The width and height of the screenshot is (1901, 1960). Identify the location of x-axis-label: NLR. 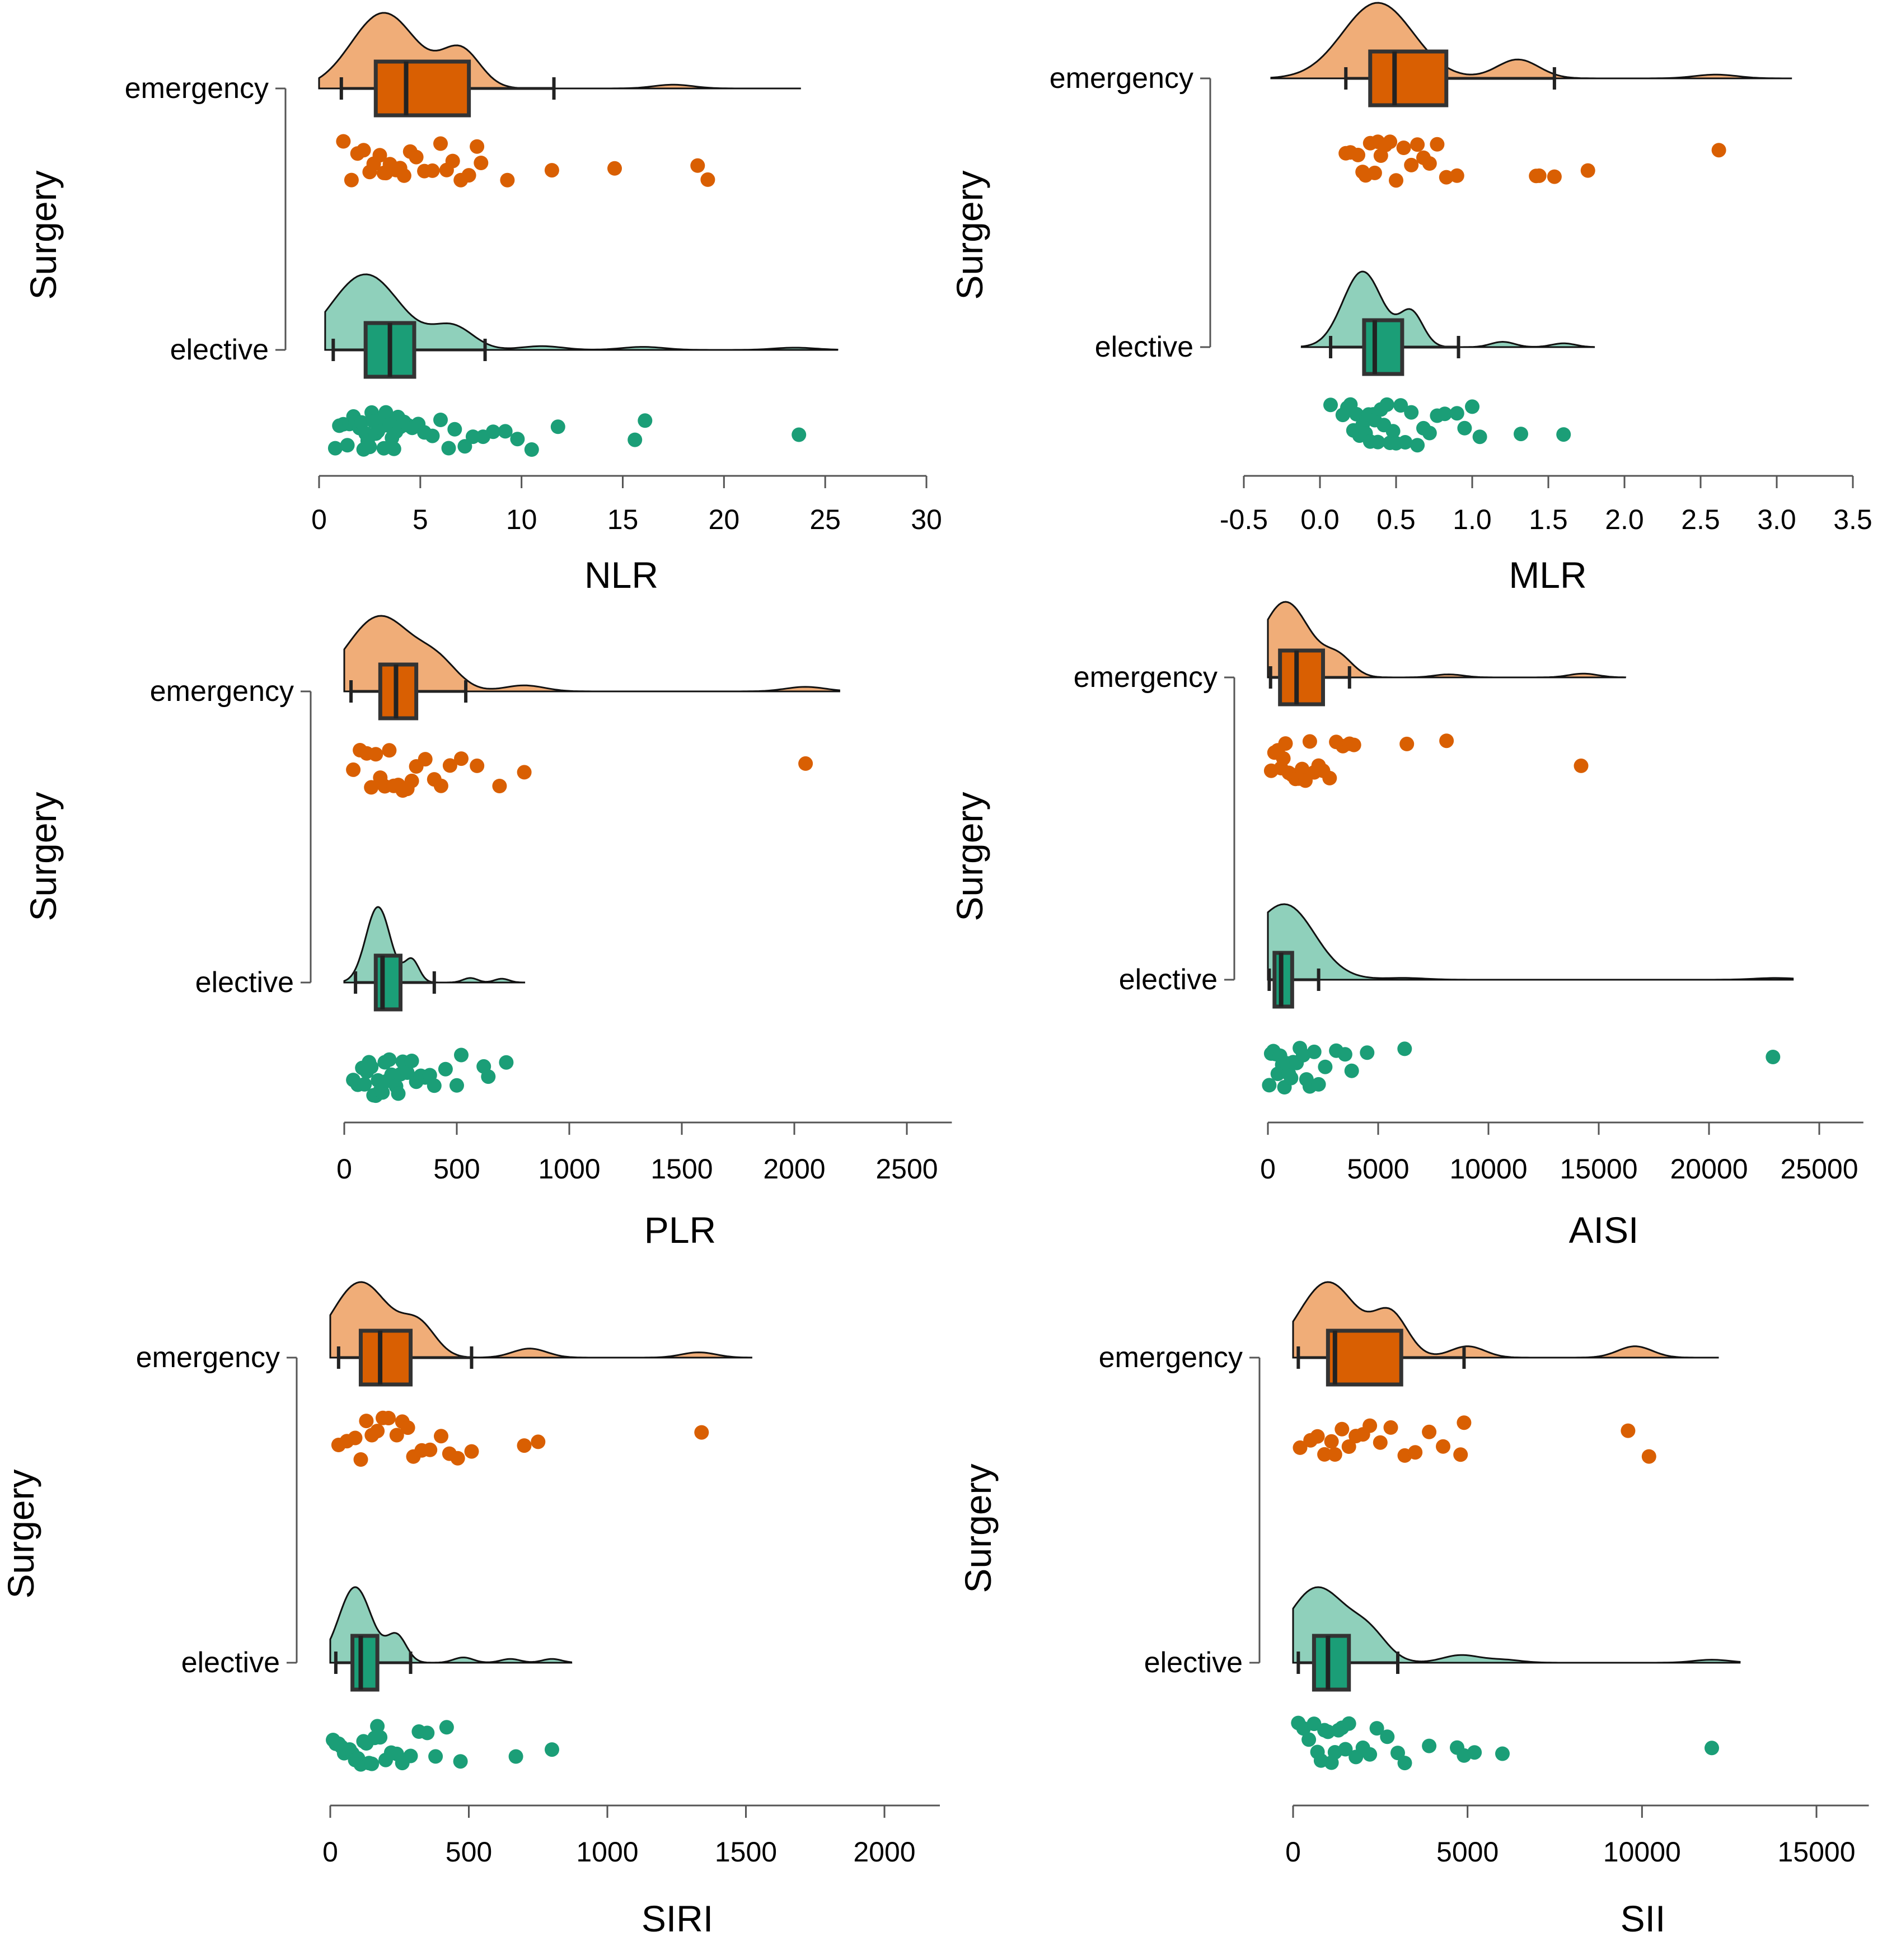
(621, 575).